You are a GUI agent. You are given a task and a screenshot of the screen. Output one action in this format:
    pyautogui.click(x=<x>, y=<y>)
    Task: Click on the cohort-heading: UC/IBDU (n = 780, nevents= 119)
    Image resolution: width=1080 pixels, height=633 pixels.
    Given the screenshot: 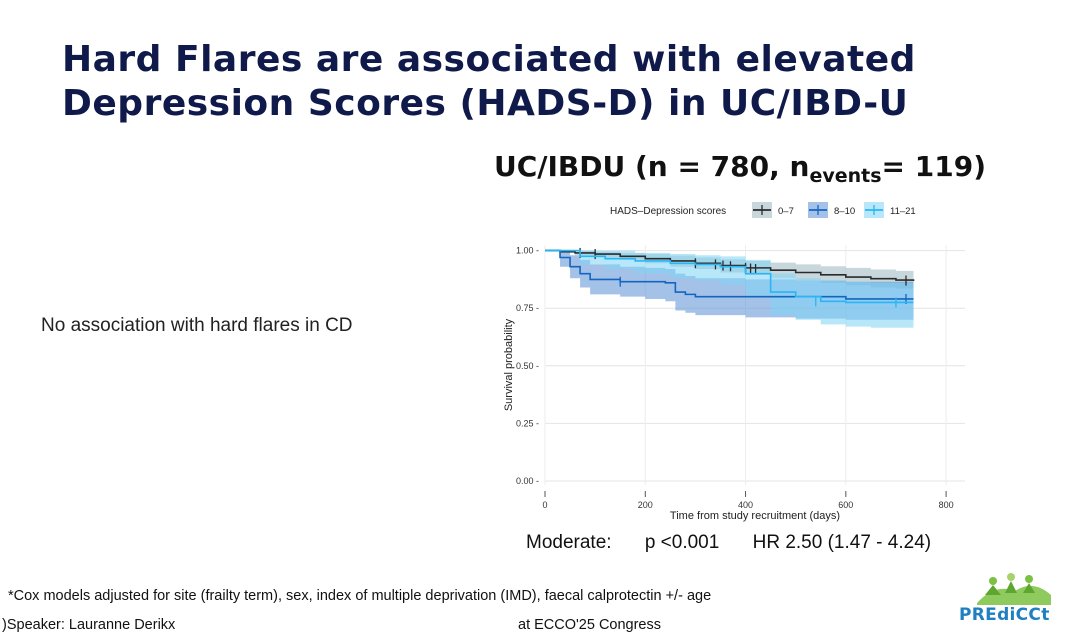 What is the action you would take?
    pyautogui.click(x=740, y=168)
    